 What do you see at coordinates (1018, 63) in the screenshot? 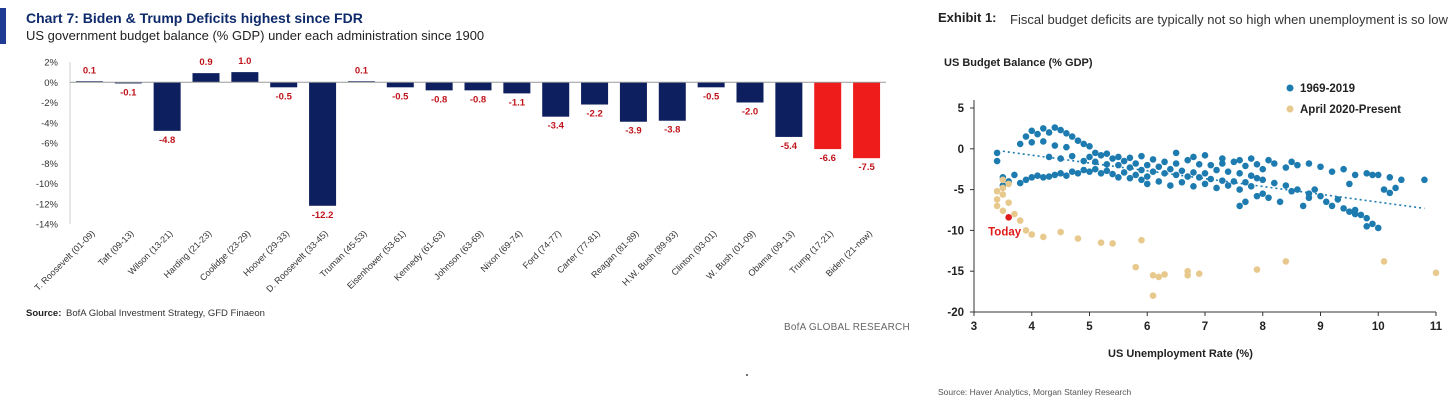
I see `scatter-y-axis-label: US Budget Balance (% GDP)` at bounding box center [1018, 63].